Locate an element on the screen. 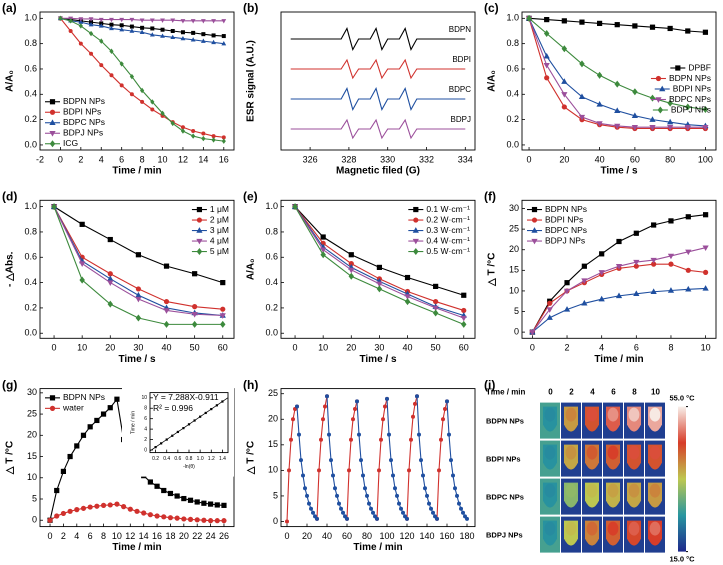 The image size is (723, 565). legend-label: 0.3 W·cm⁻¹ is located at coordinates (448, 230).